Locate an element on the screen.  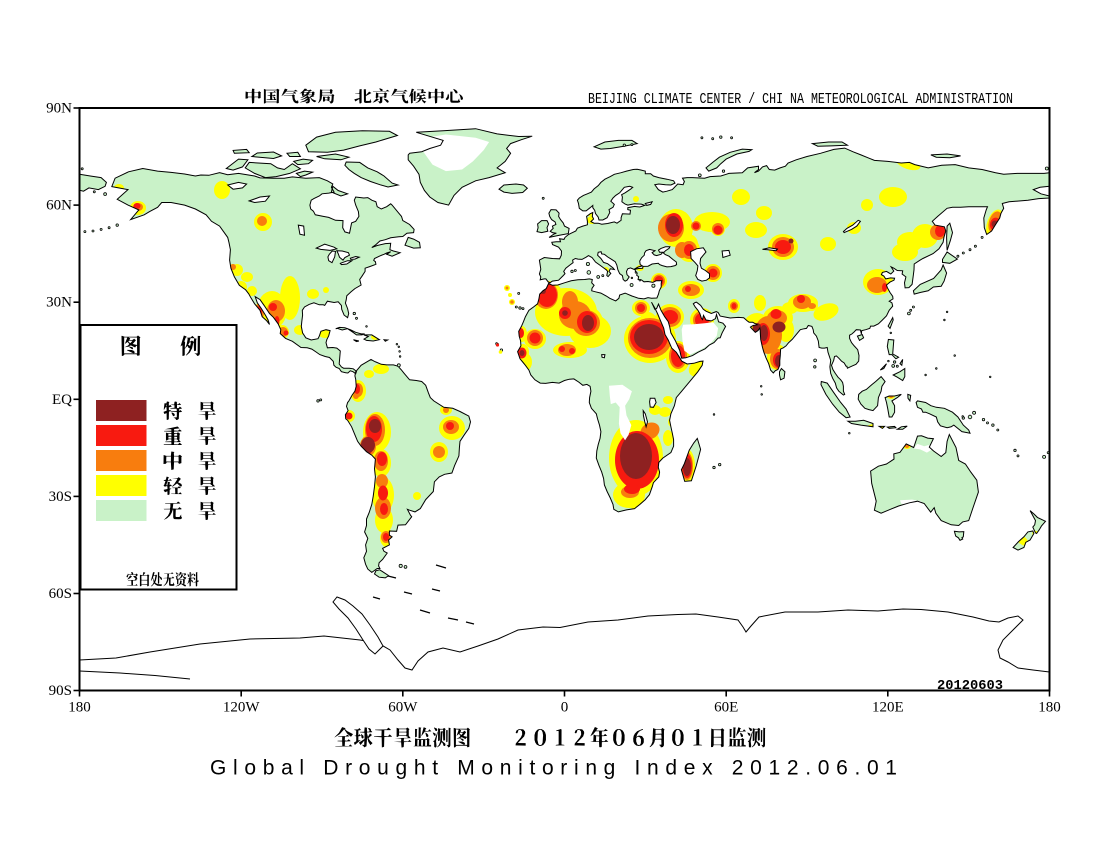
svg-text: 60E is located at coordinates (726, 708).